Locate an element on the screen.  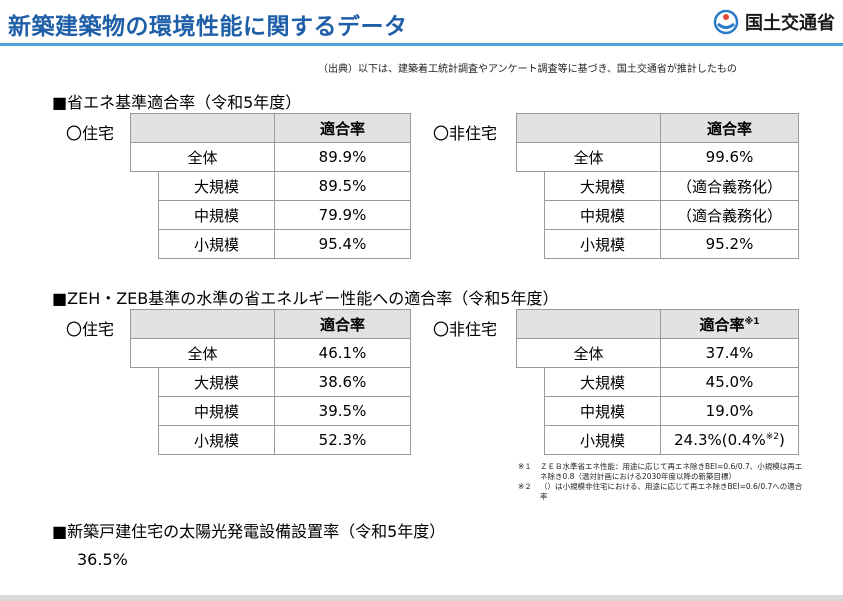
logo: 国土交通省 is located at coordinates (774, 22).